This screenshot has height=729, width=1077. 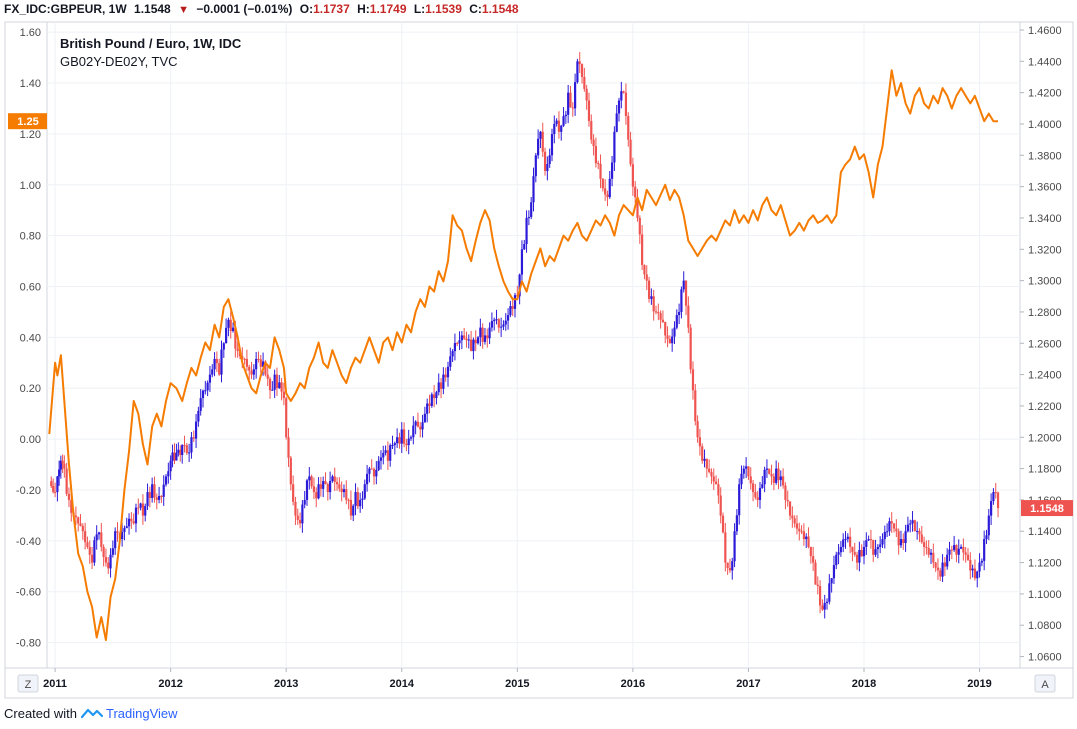 I want to click on low-label: L:, so click(x=419, y=9).